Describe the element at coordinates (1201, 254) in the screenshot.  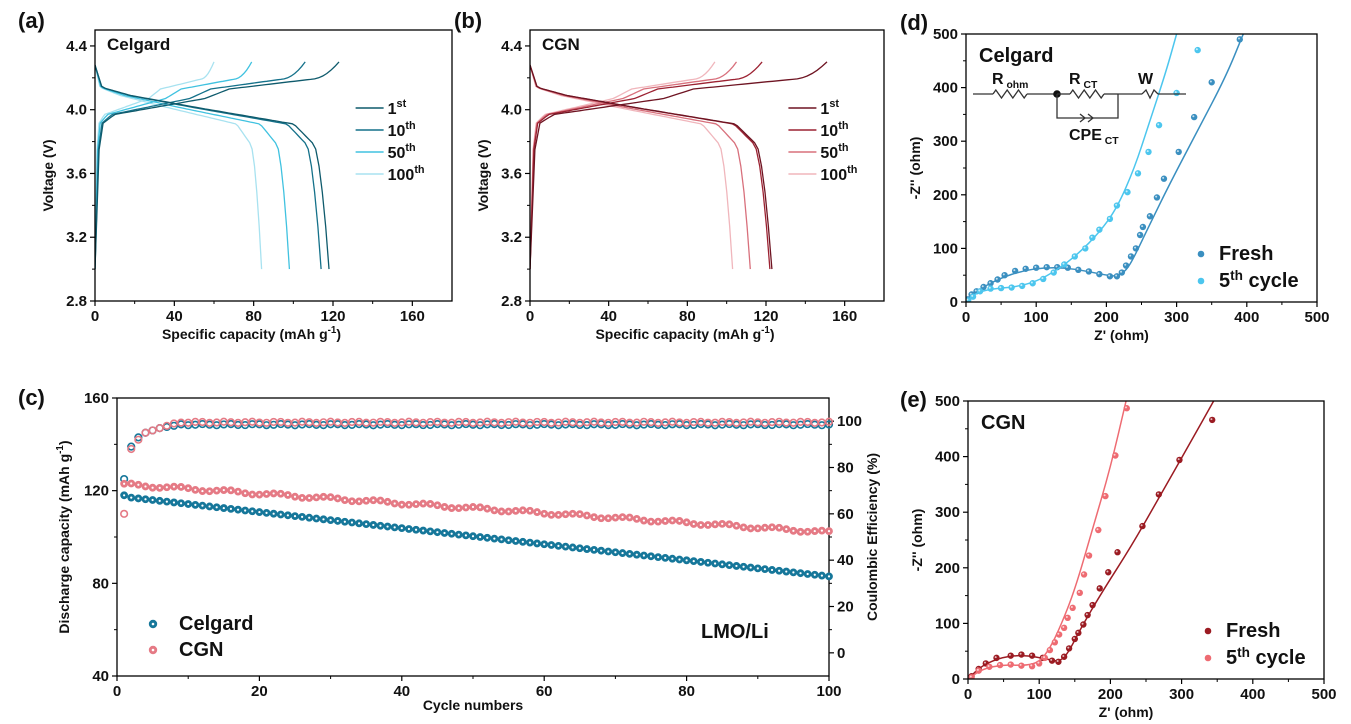
I see `legend-marker` at that location.